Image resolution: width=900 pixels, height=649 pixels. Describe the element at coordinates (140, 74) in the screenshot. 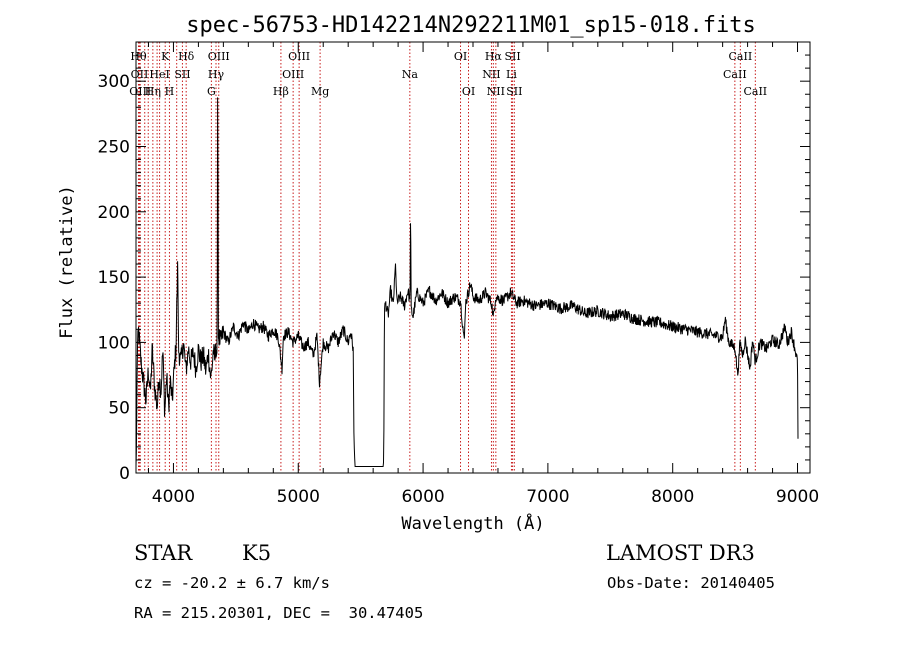

I see `line-marker-label: OII` at that location.